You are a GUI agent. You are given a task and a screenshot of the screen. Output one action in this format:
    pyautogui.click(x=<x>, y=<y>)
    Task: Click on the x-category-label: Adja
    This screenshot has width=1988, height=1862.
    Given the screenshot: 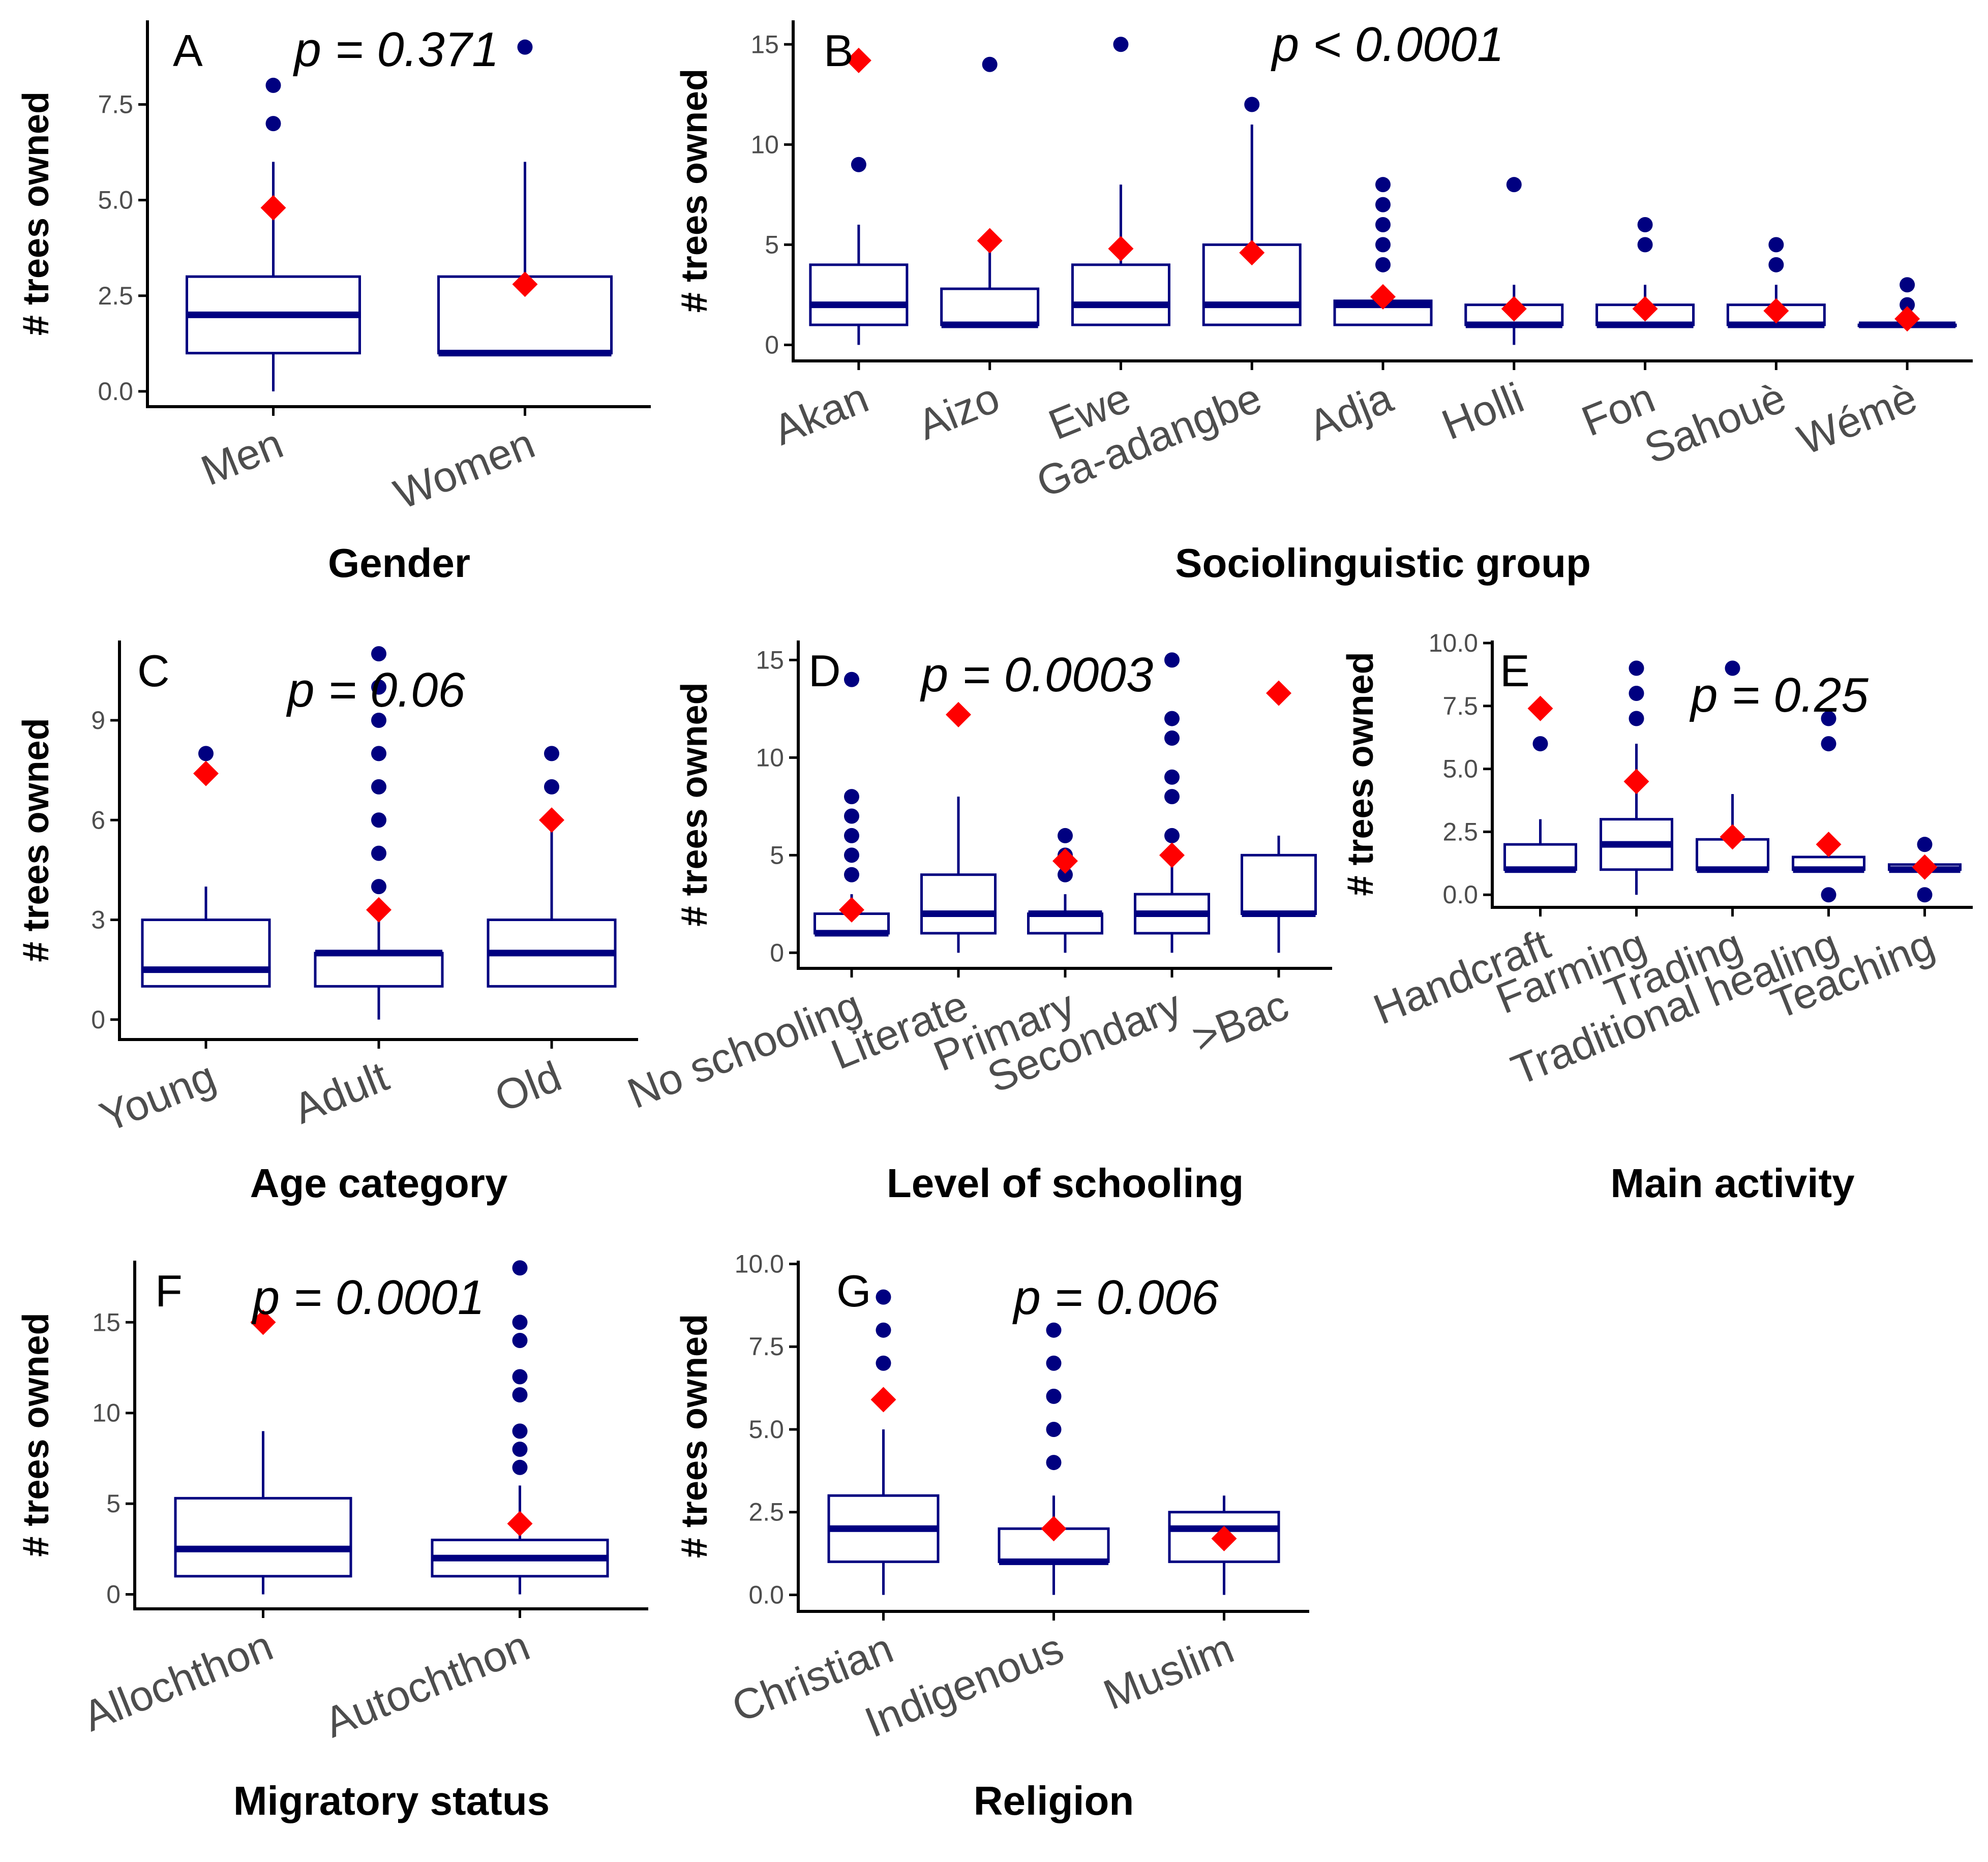 What is the action you would take?
    pyautogui.click(x=1350, y=411)
    